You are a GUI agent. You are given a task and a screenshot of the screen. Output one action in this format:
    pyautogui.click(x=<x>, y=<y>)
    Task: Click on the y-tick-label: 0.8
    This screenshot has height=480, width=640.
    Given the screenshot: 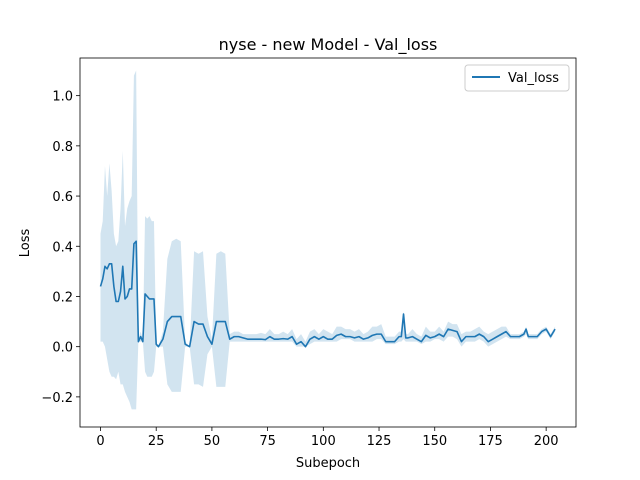 What is the action you would take?
    pyautogui.click(x=62, y=147)
    